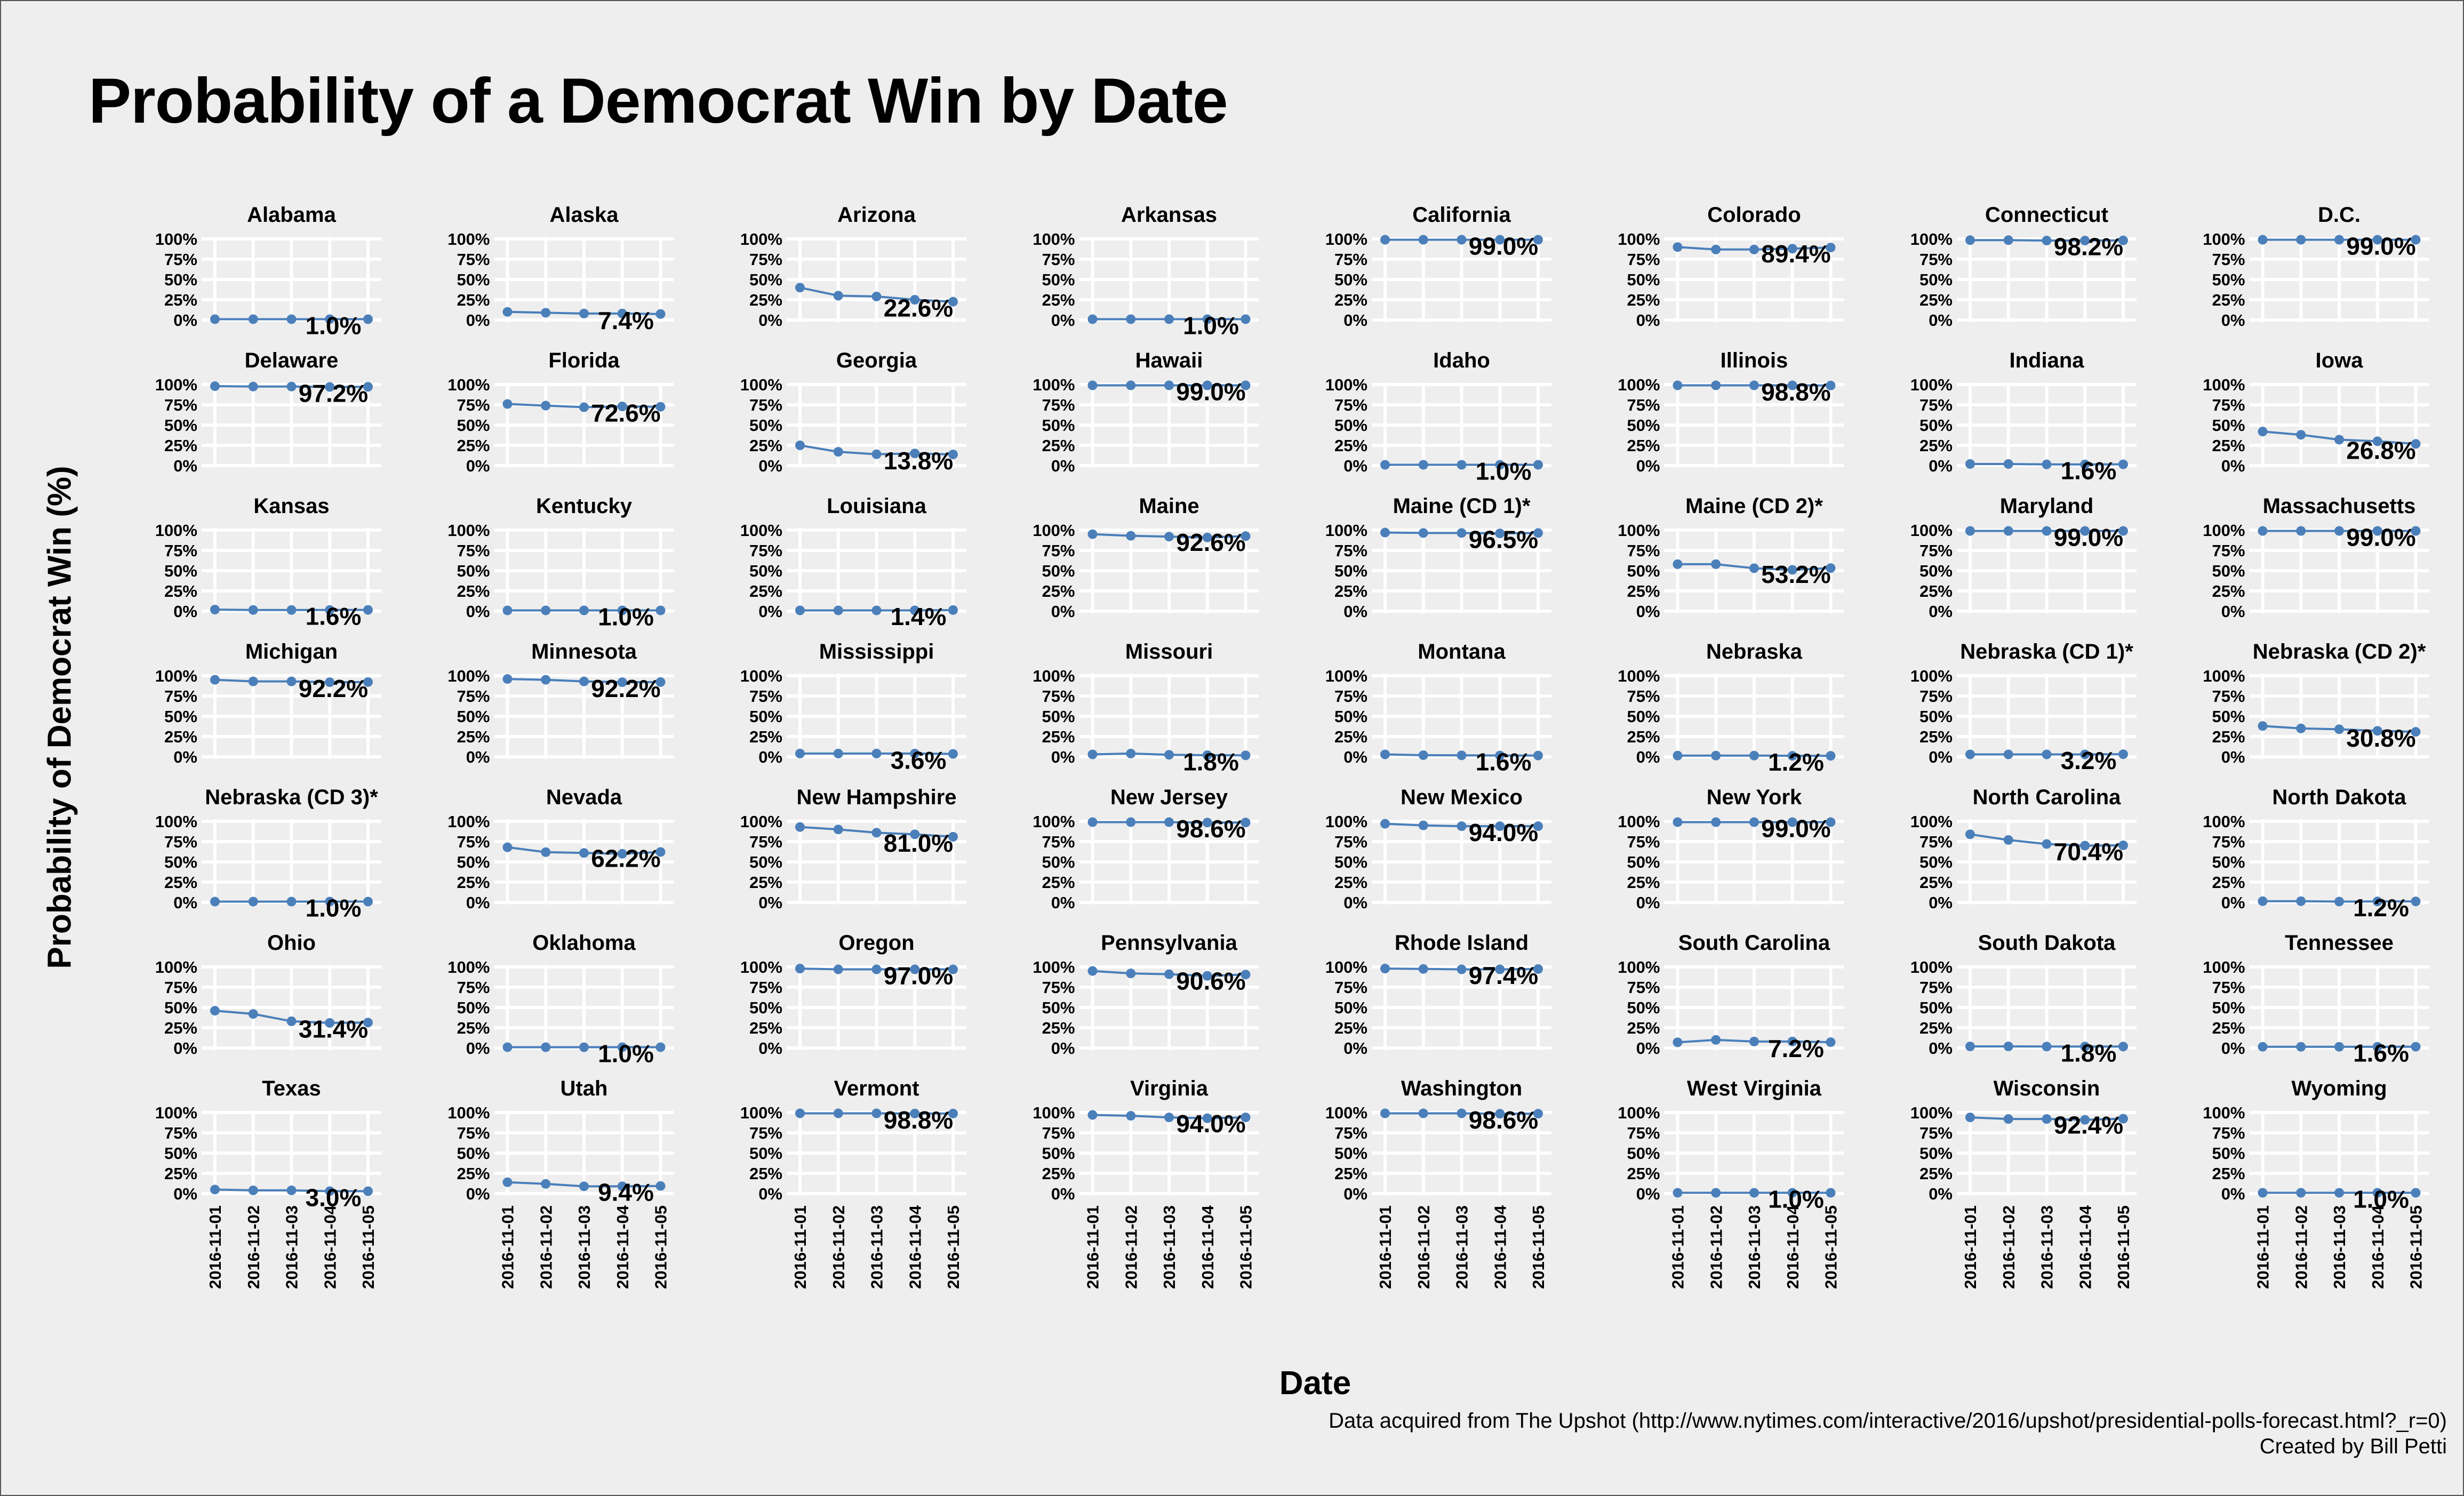  Describe the element at coordinates (560, 849) in the screenshot. I see `facet-panel: Nevada 0%25% 50% 75% 100% 62.2%` at that location.